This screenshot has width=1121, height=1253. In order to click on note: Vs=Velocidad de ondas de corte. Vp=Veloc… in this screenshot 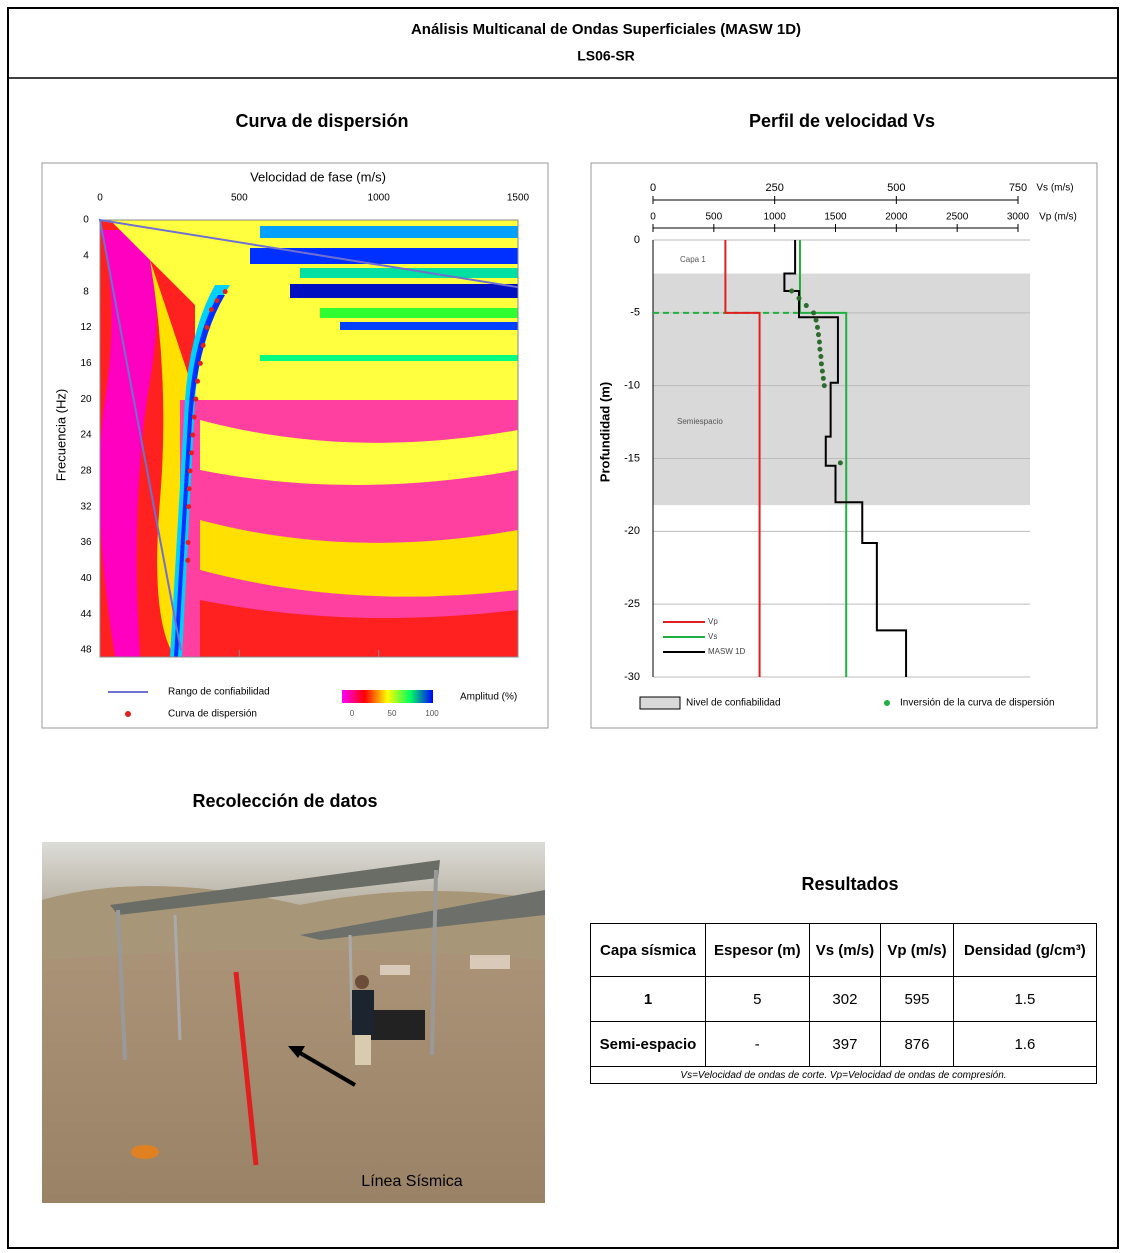, I will do `click(843, 1075)`.